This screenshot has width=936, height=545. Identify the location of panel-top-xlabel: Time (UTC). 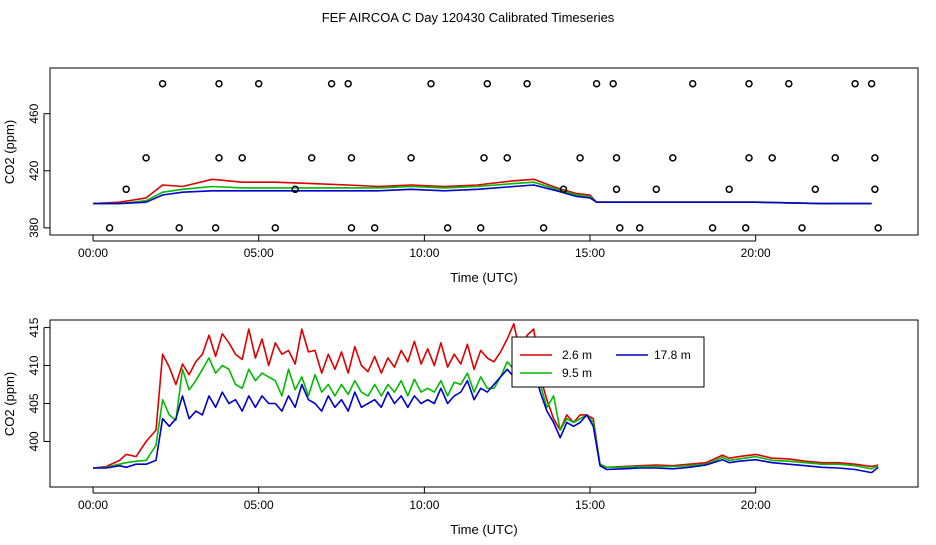
(483, 277).